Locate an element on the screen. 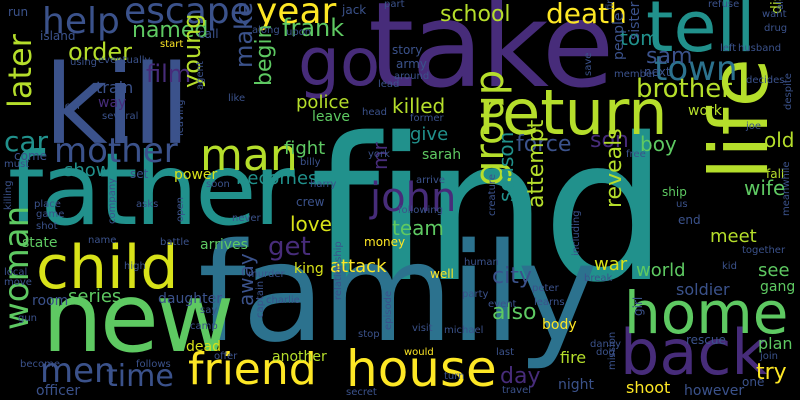 This screenshot has width=800, height=400. word-another: another is located at coordinates (299, 357).